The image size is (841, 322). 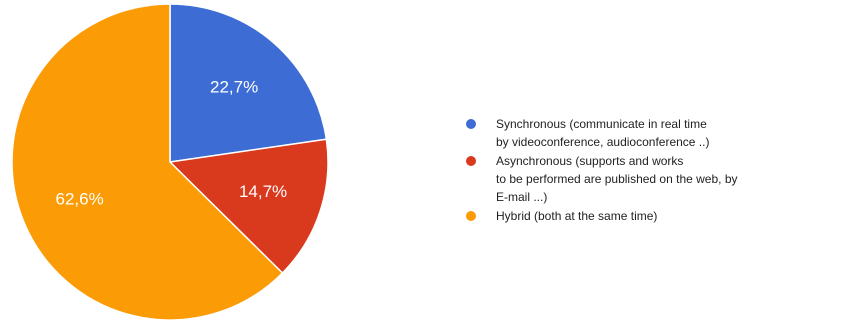 I want to click on pie-slice-synchronous, so click(x=248, y=83).